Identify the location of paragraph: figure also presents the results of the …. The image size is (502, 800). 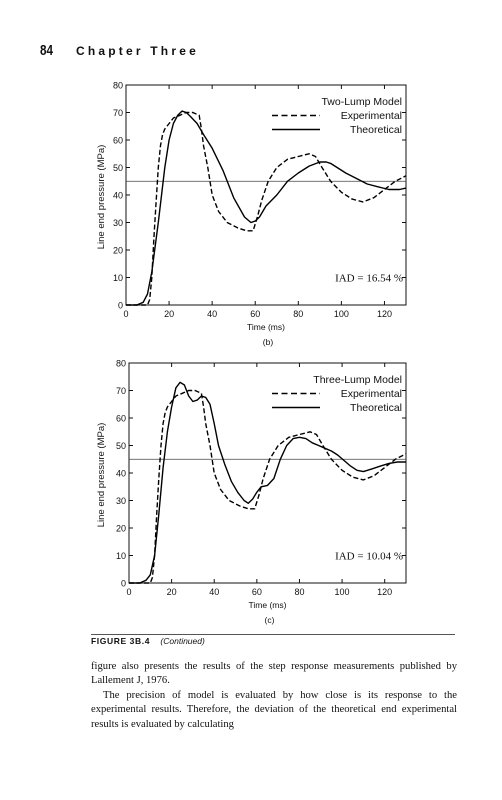
(274, 674).